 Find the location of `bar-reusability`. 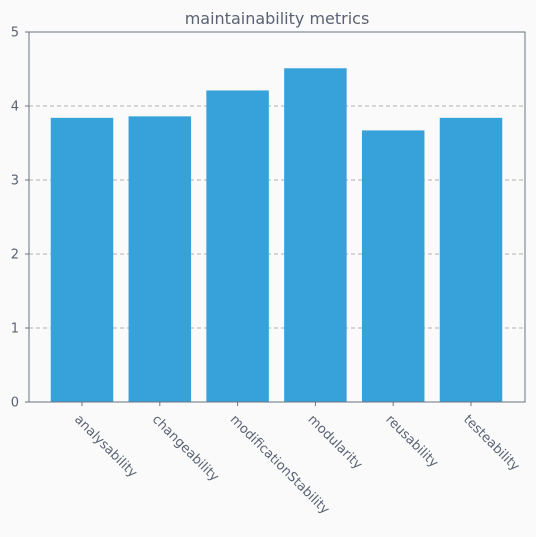

bar-reusability is located at coordinates (393, 266).